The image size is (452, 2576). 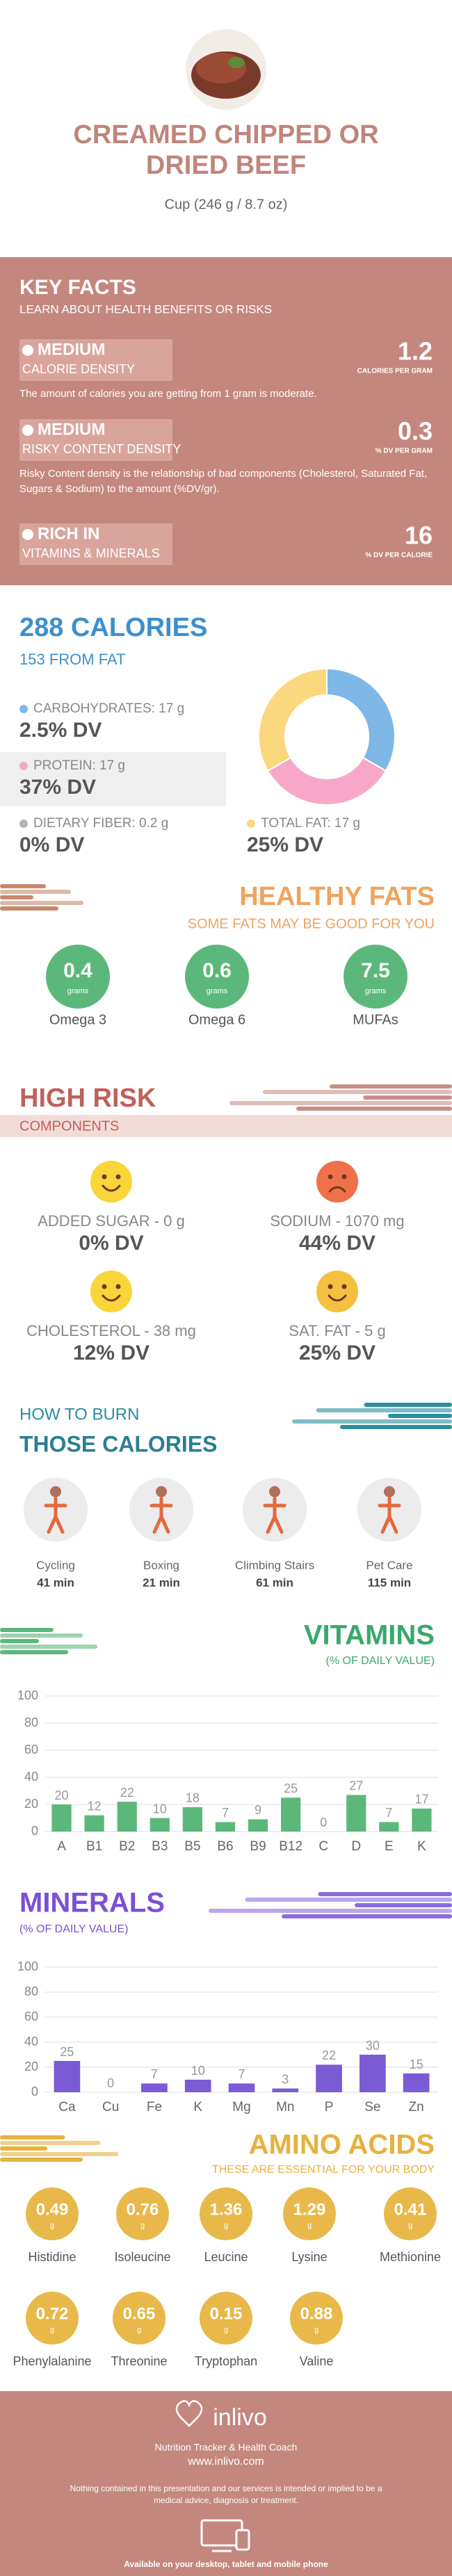 I want to click on x-tick-label: C, so click(x=323, y=1846).